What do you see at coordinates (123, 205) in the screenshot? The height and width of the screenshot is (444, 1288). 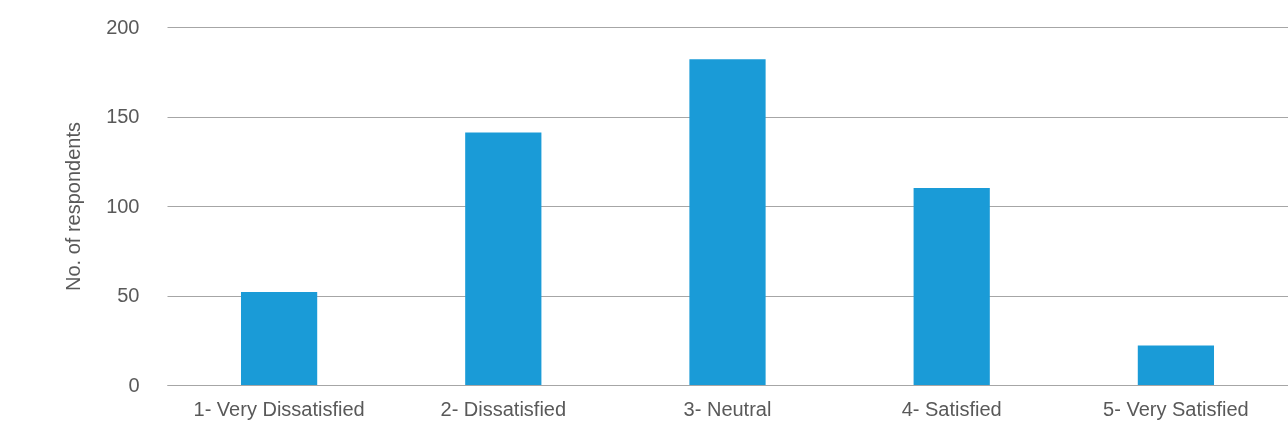 I see `y-tick-label: 100` at bounding box center [123, 205].